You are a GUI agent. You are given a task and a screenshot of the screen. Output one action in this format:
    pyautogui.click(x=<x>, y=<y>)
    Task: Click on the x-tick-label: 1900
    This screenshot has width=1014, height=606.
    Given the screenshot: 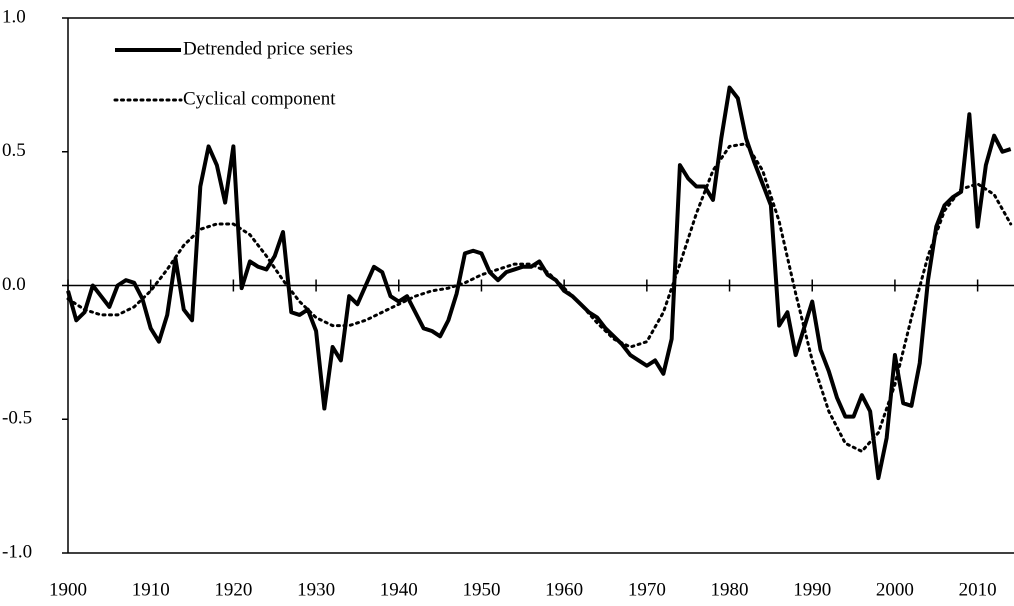 What is the action you would take?
    pyautogui.click(x=68, y=589)
    